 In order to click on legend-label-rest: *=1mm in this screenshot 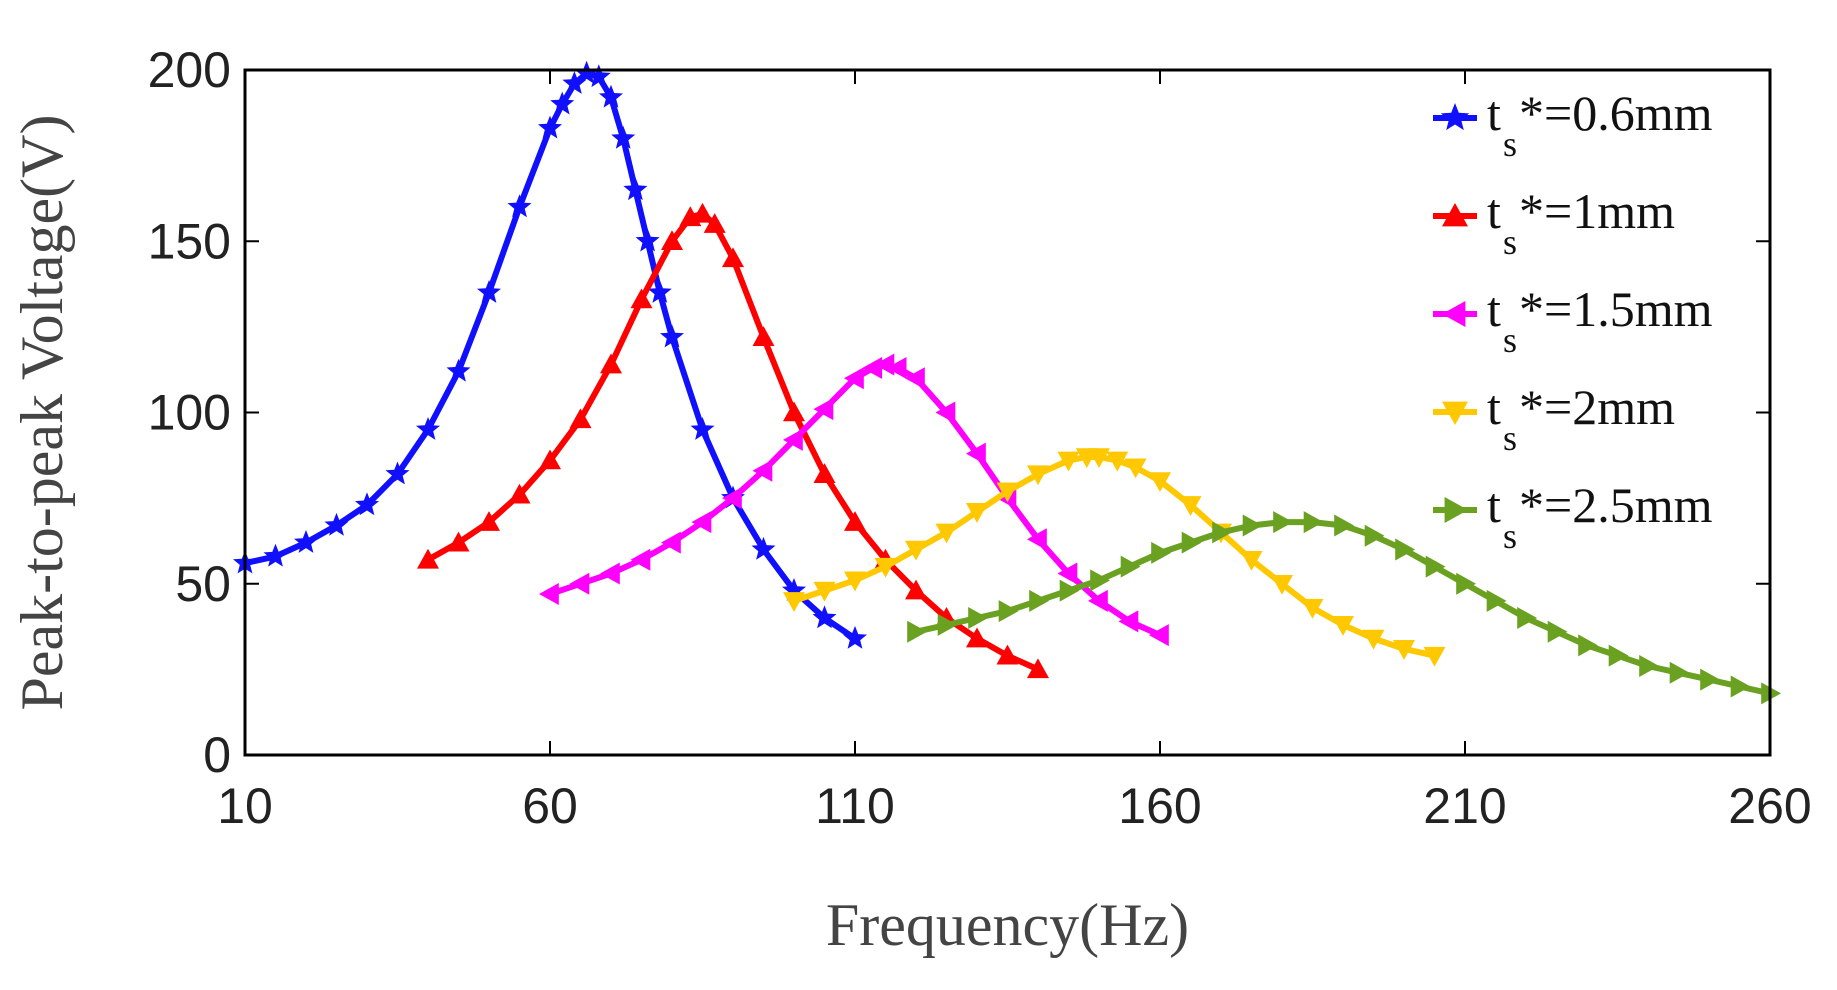, I will do `click(1597, 211)`.